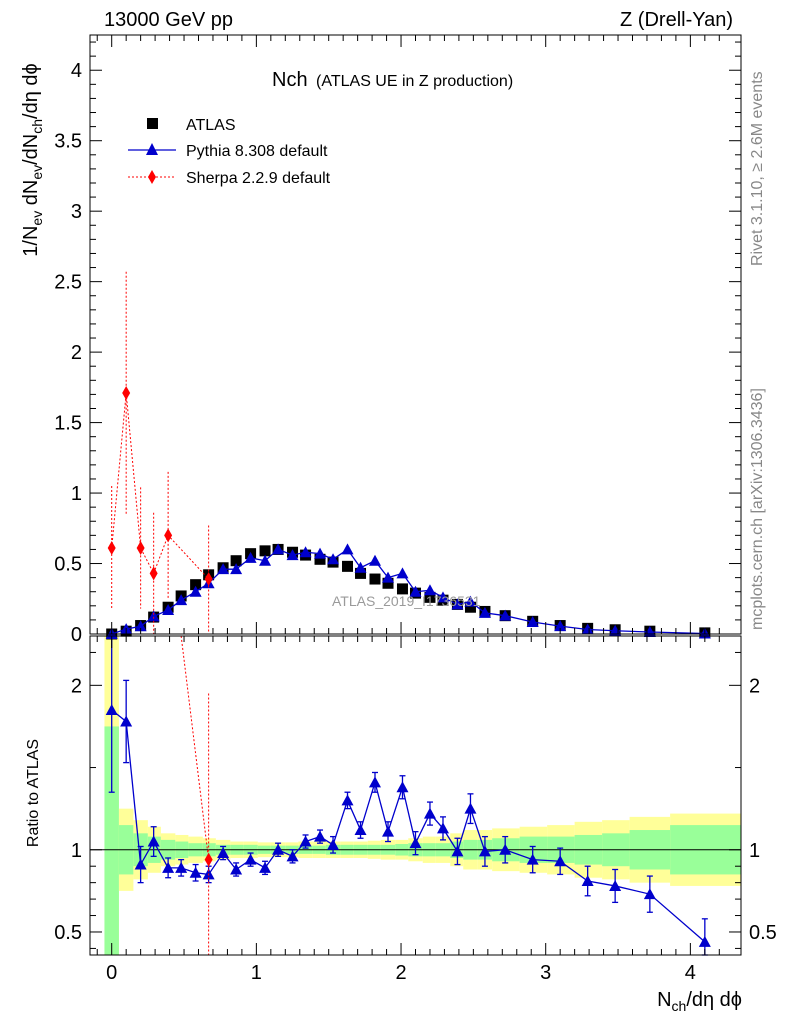 This screenshot has width=786, height=1024. What do you see at coordinates (76, 71) in the screenshot?
I see `y-tick-label: 4` at bounding box center [76, 71].